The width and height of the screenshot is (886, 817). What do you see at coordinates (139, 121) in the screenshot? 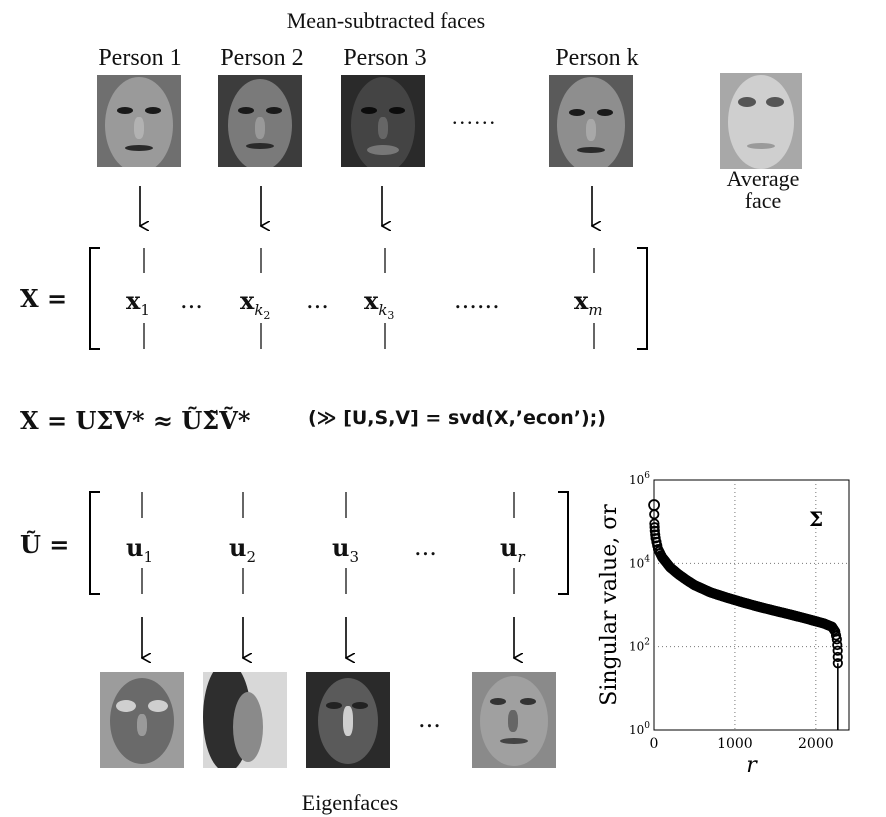
I see `person-1-face-image` at bounding box center [139, 121].